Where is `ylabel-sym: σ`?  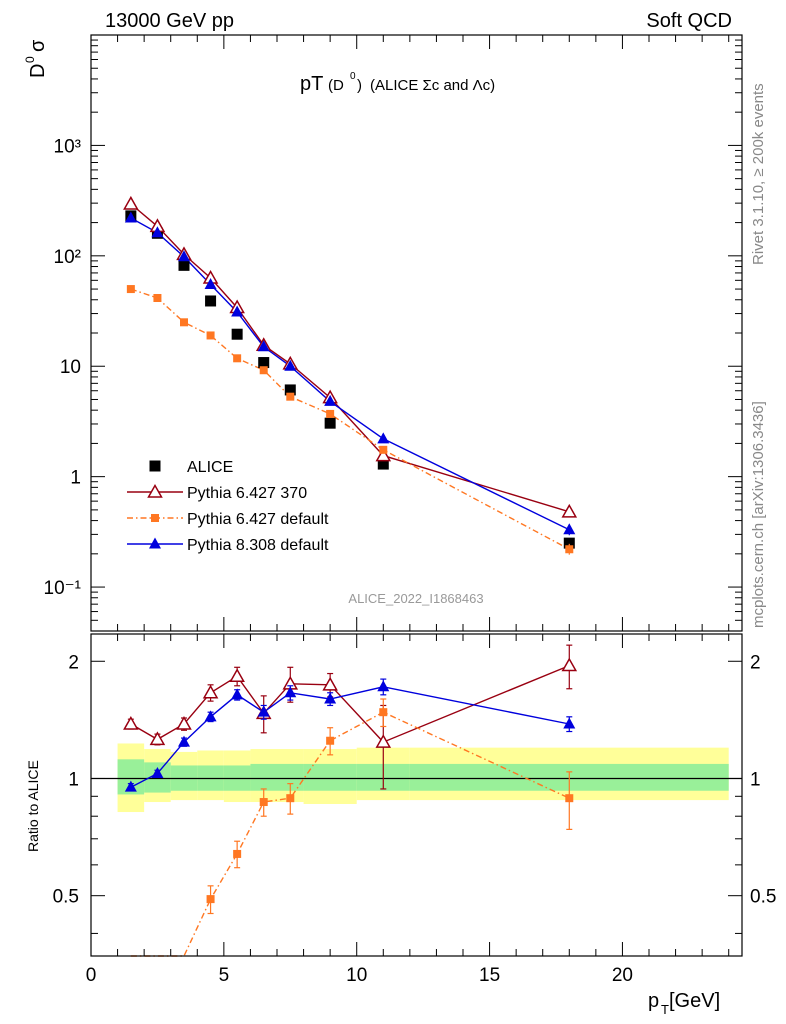 ylabel-sym: σ is located at coordinates (38, 45).